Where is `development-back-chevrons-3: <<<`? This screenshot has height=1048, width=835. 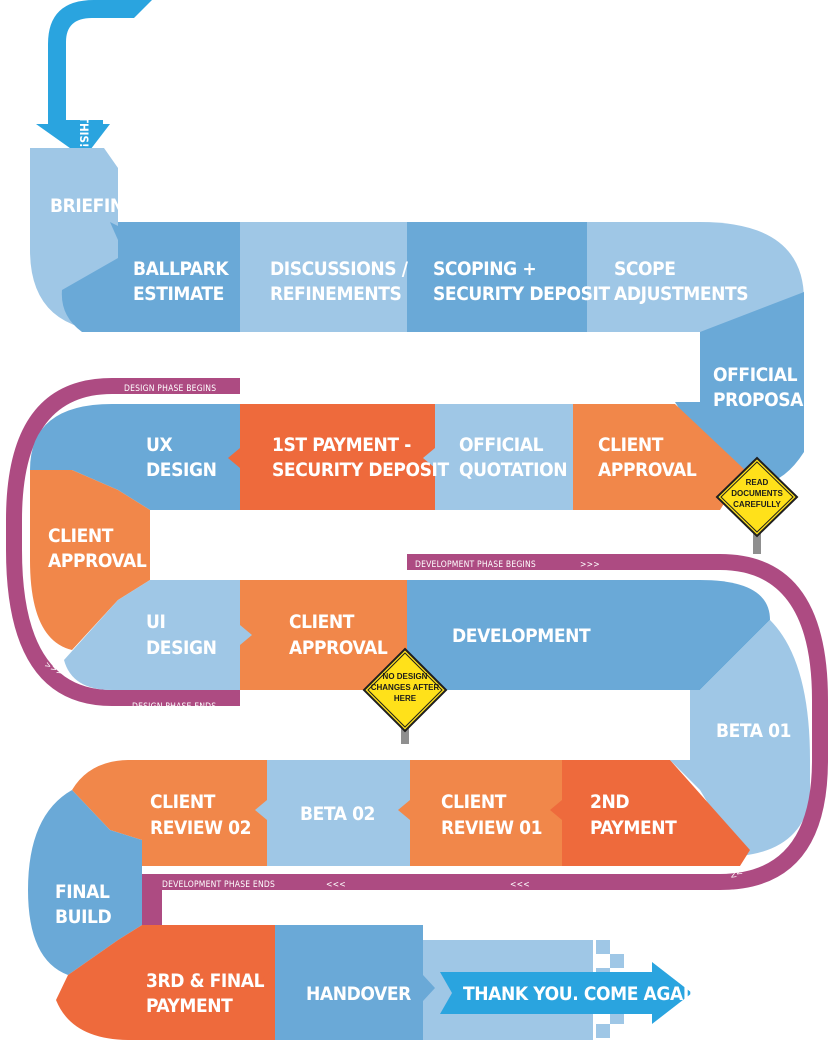 development-back-chevrons-3: <<< is located at coordinates (336, 885).